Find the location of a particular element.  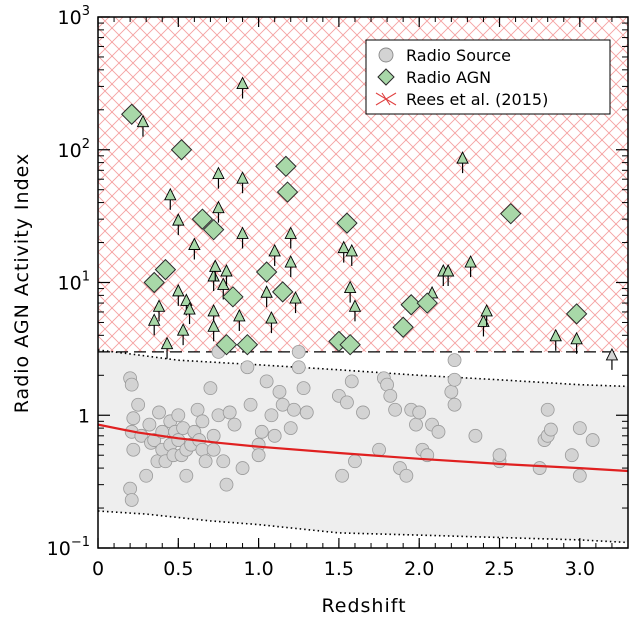

legend-circle-icon is located at coordinates (386, 55).